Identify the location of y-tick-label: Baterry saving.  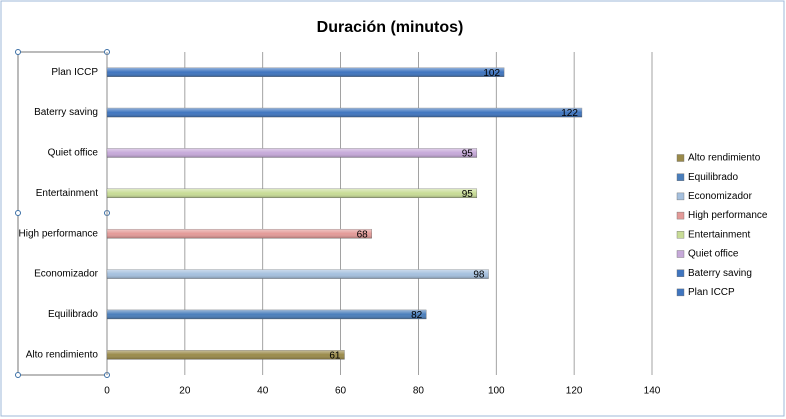
(66, 112).